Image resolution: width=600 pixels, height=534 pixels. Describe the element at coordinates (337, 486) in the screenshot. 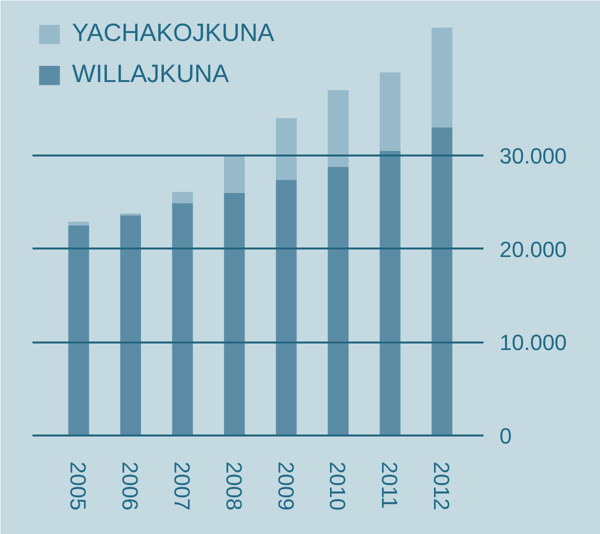

I see `x-tick-label: 2010` at that location.